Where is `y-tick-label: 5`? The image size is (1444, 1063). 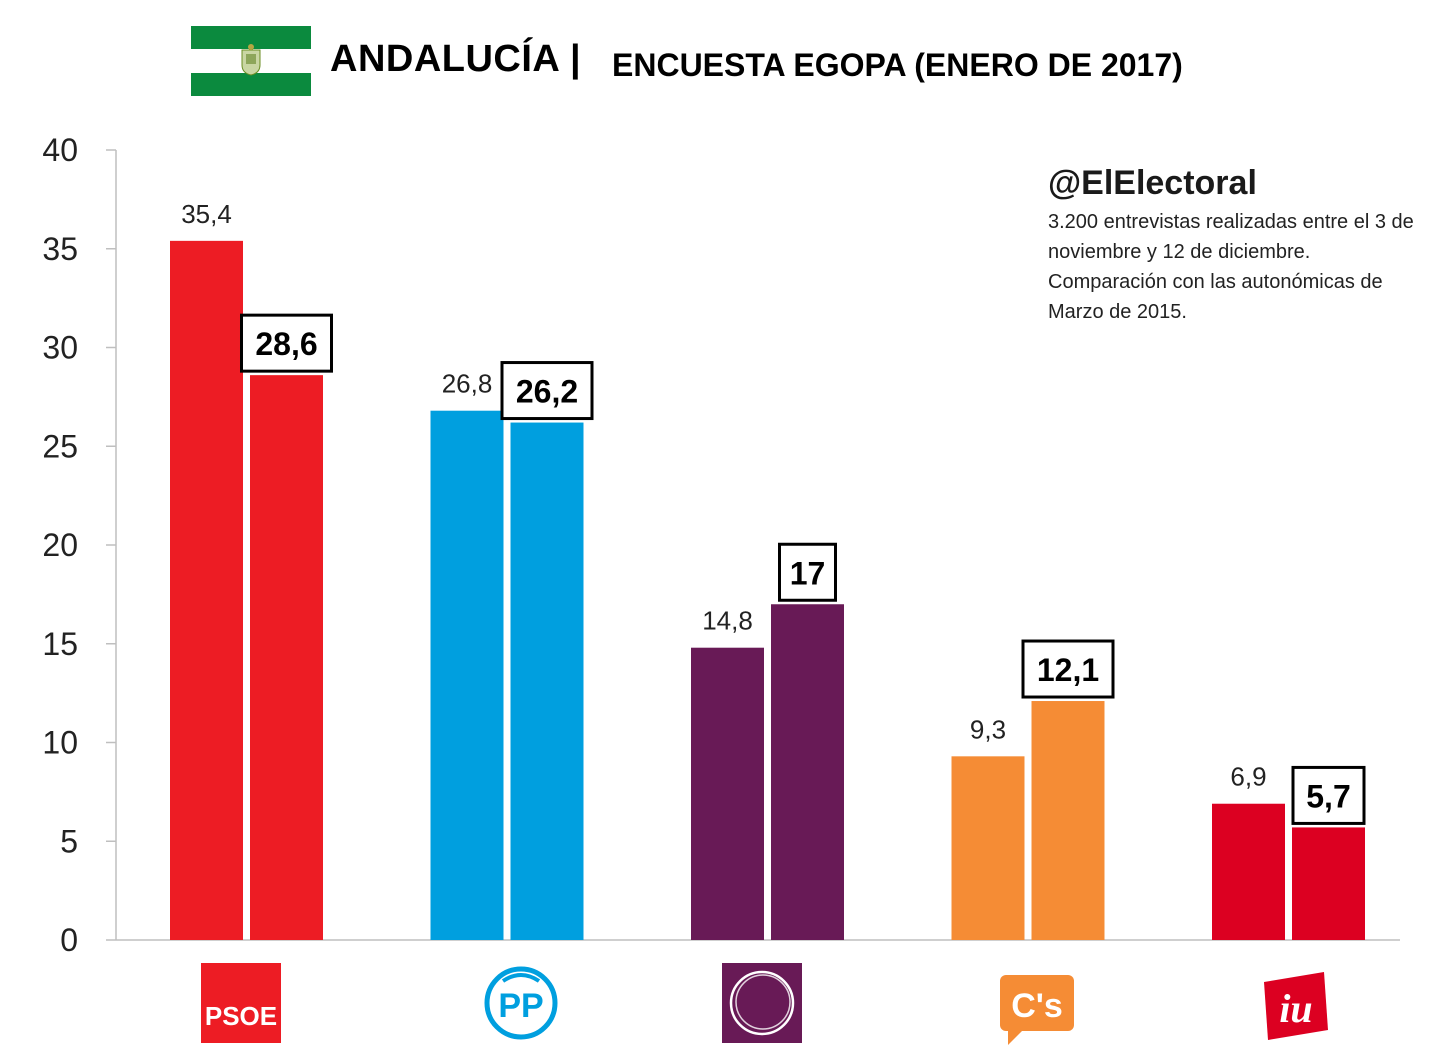
y-tick-label: 5 is located at coordinates (69, 841).